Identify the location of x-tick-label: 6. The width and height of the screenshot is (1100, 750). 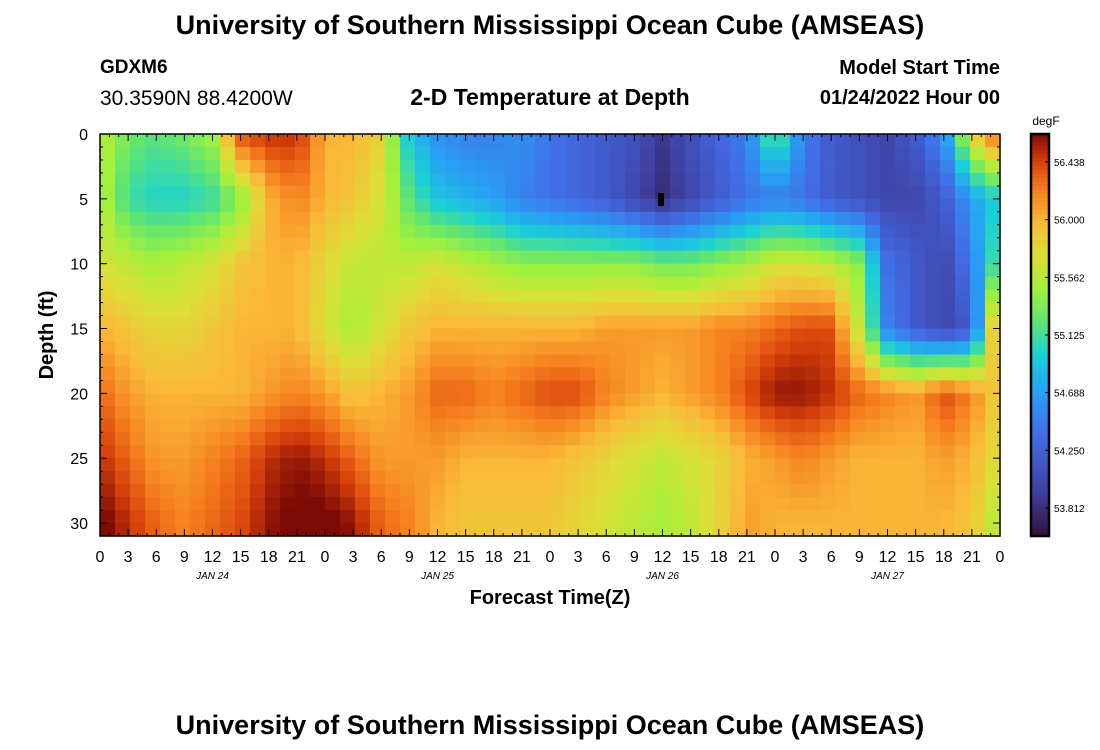
(606, 557).